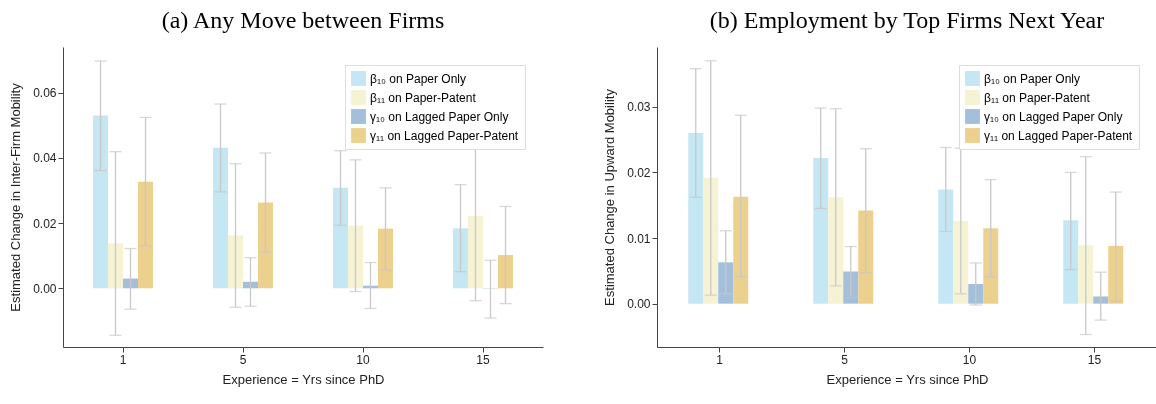 This screenshot has width=1156, height=404. Describe the element at coordinates (639, 238) in the screenshot. I see `y-tick-label: 0.01` at that location.